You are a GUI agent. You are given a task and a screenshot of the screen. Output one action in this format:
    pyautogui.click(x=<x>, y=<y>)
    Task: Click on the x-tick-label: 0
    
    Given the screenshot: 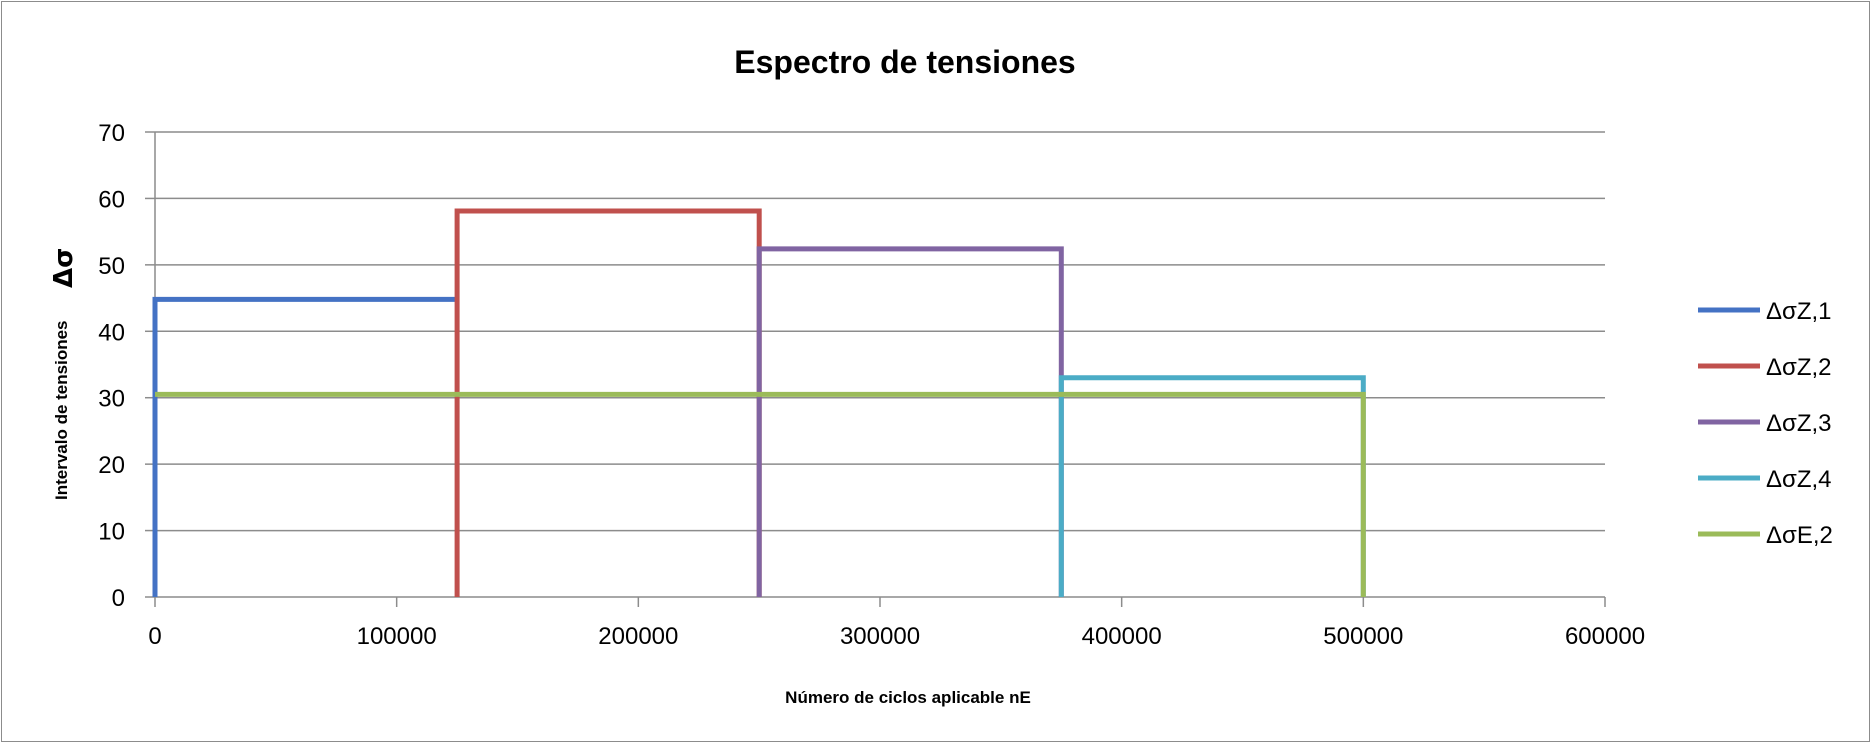 What is the action you would take?
    pyautogui.click(x=154, y=636)
    